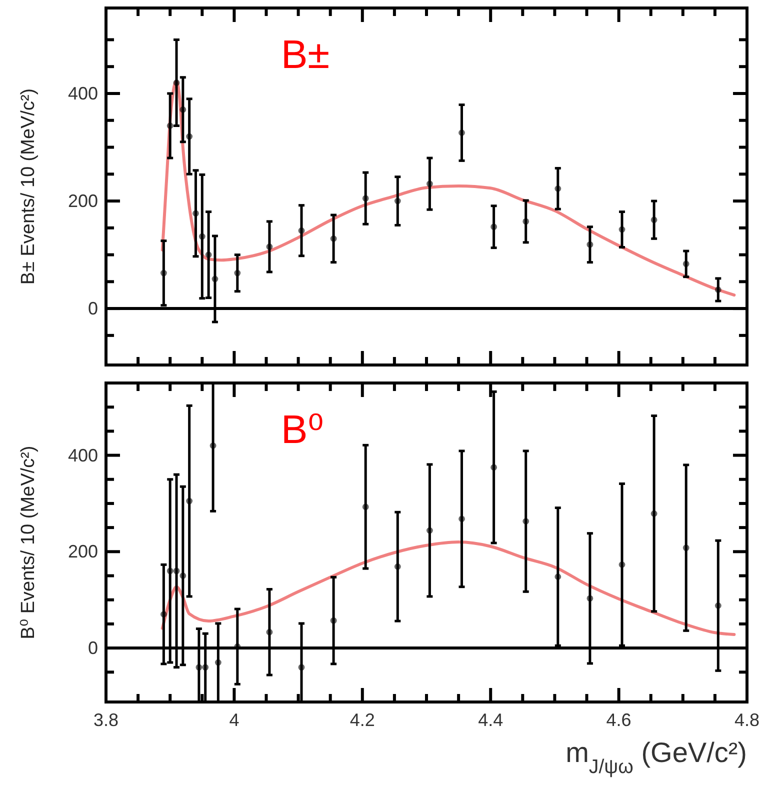 The image size is (763, 795). Describe the element at coordinates (491, 720) in the screenshot. I see `x-tick-label: 4.4` at that location.